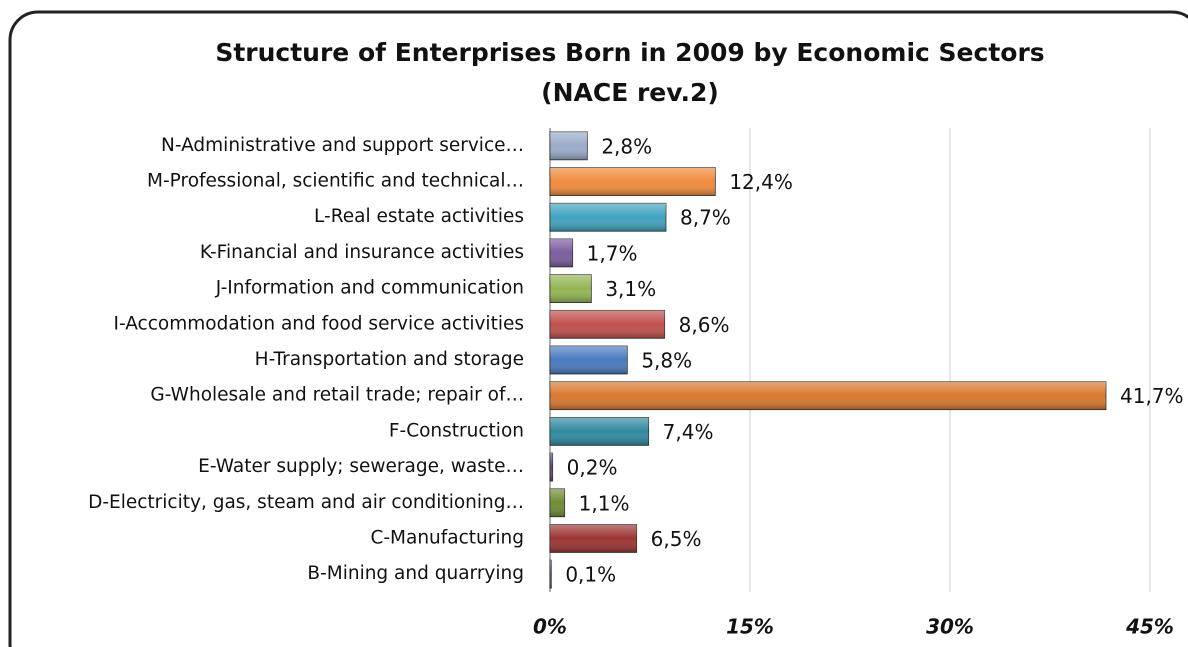 This screenshot has width=1188, height=647. What do you see at coordinates (750, 627) in the screenshot?
I see `x-tick-label: 15%` at bounding box center [750, 627].